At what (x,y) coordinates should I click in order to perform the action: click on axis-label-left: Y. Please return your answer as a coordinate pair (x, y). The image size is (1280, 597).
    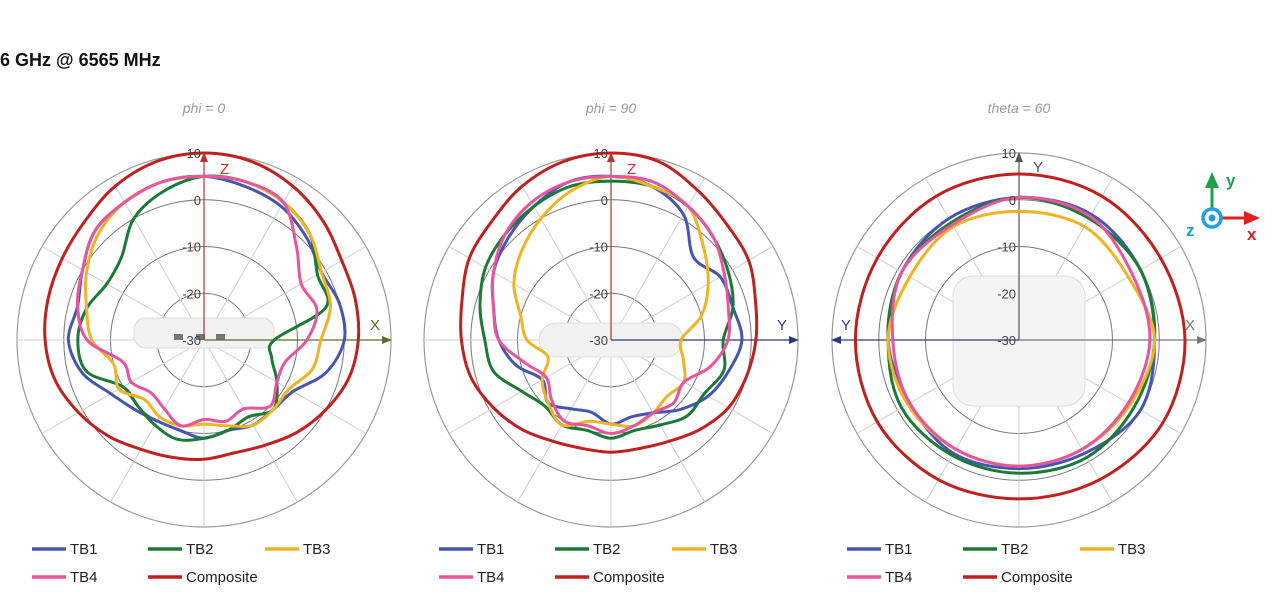
    Looking at the image, I should click on (846, 325).